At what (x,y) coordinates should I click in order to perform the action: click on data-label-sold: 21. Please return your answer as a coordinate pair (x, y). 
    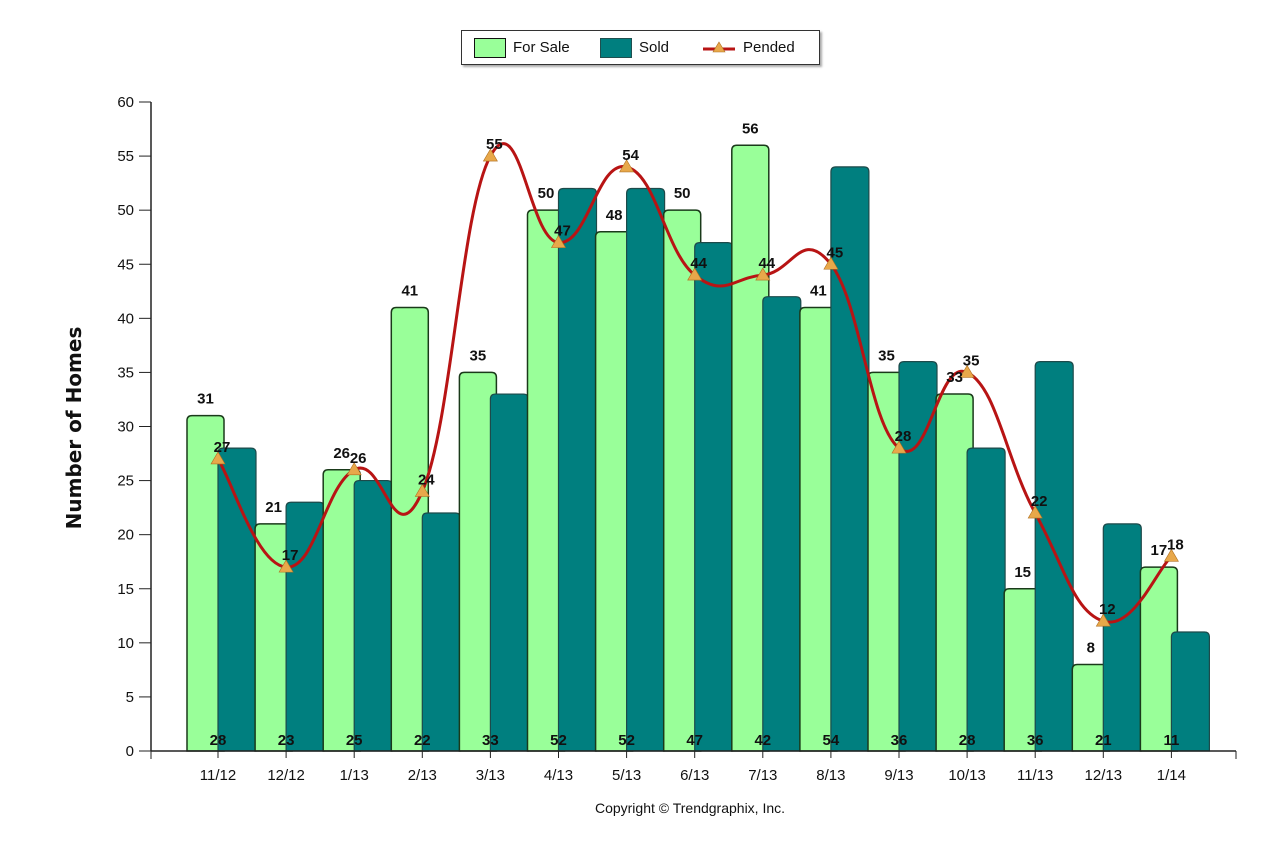
    Looking at the image, I should click on (1103, 740).